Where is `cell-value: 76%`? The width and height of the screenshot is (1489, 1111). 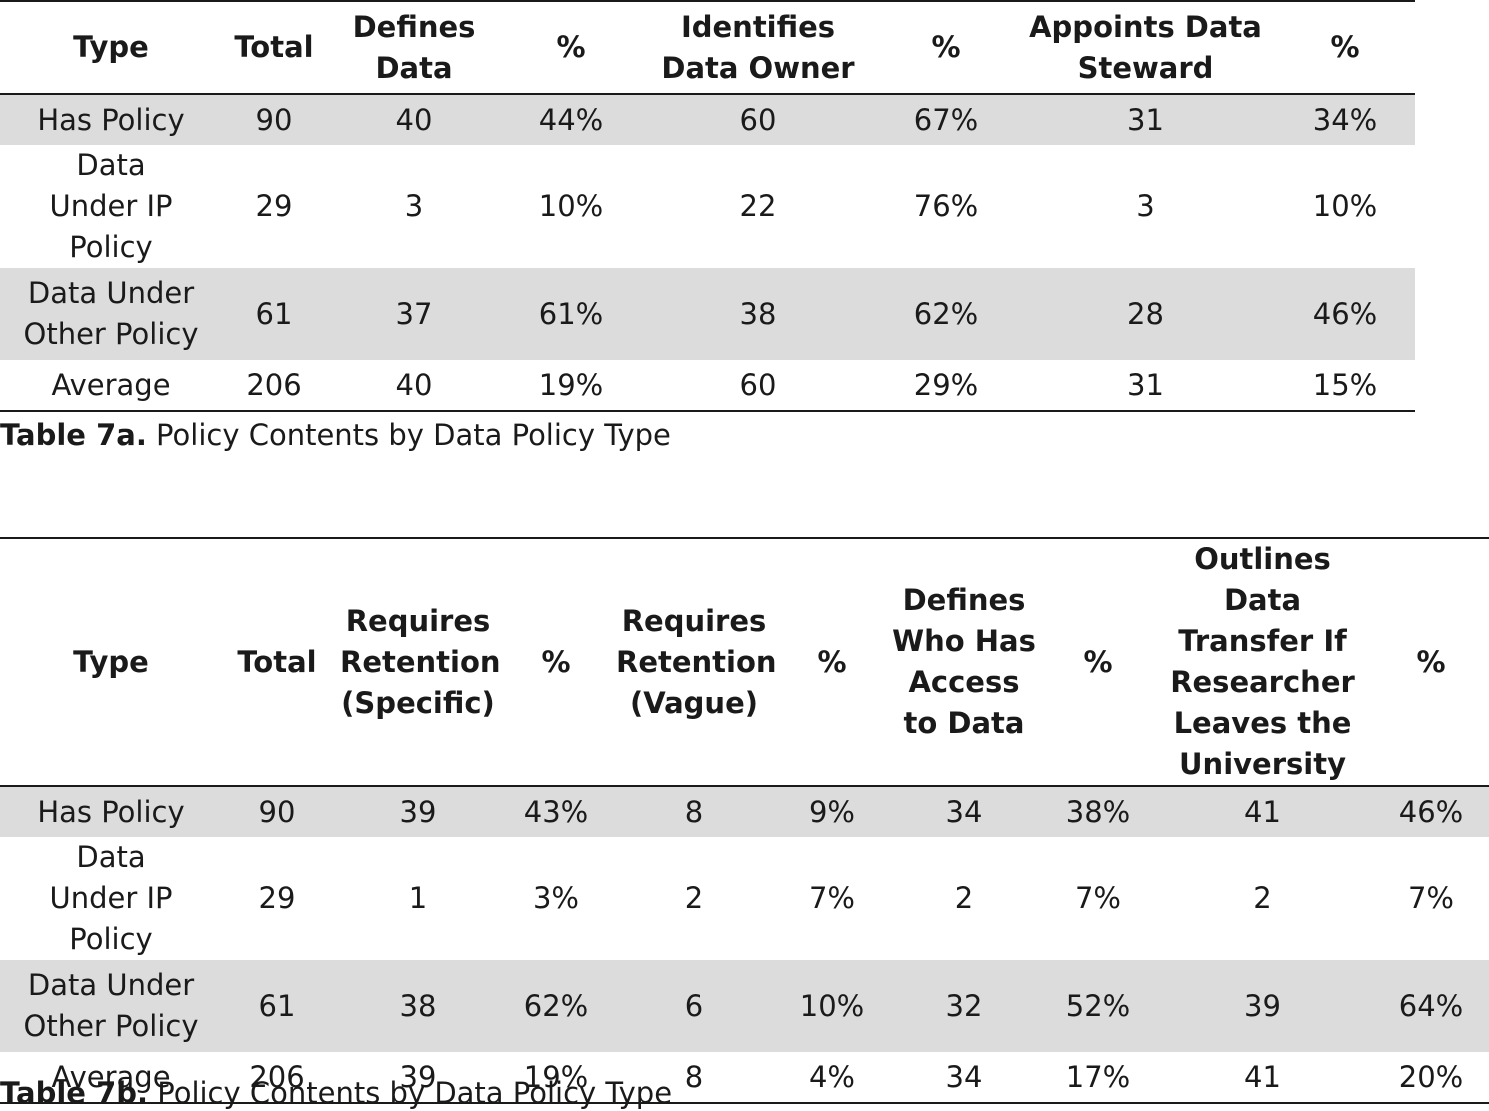 cell-value: 76% is located at coordinates (946, 206).